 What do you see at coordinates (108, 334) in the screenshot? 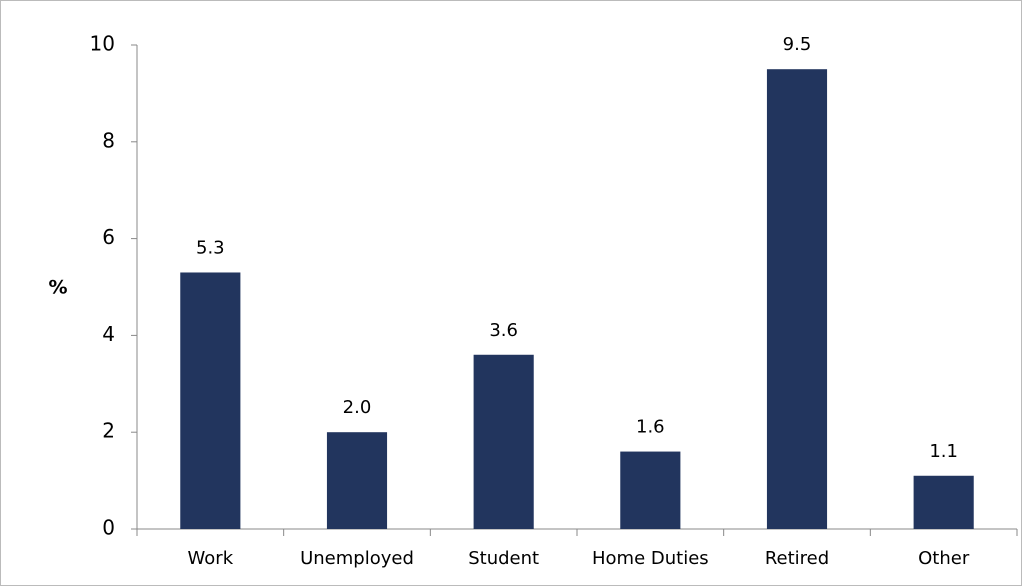
I see `y-tick-label: 4` at bounding box center [108, 334].